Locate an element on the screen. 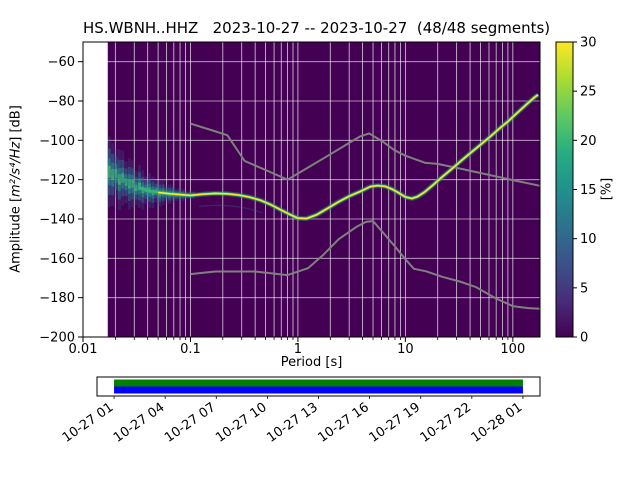 This screenshot has width=640, height=480. colorbar-tick-label: 15 is located at coordinates (588, 190).